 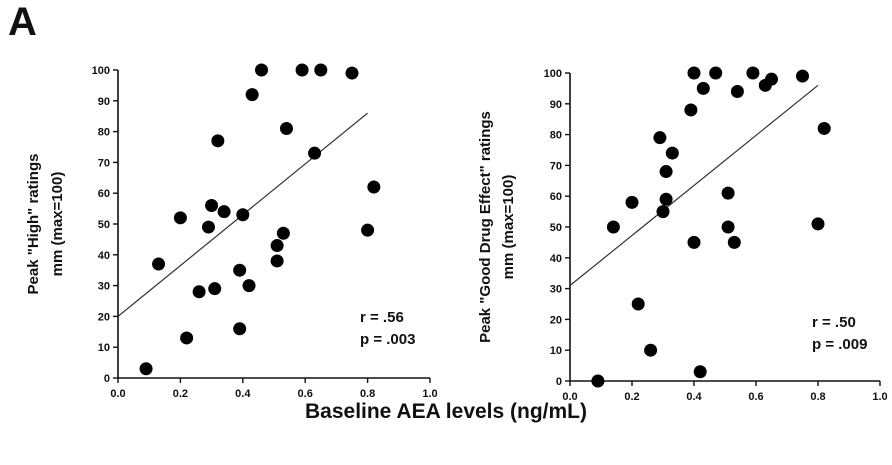 What do you see at coordinates (22, 22) in the screenshot?
I see `panel-label: A` at bounding box center [22, 22].